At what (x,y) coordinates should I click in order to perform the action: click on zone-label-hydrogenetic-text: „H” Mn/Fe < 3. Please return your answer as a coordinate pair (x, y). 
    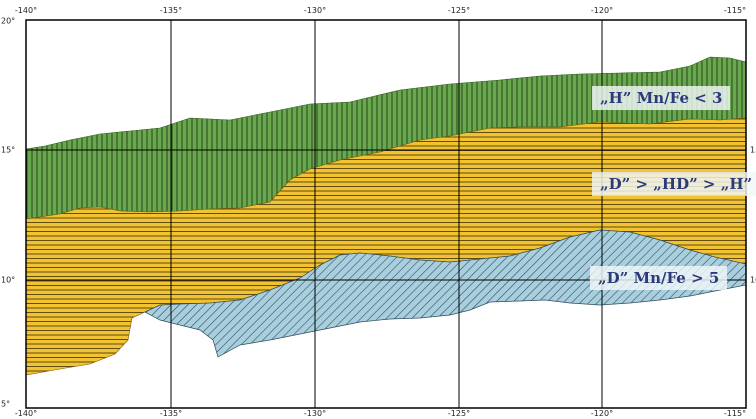
    Looking at the image, I should click on (661, 98).